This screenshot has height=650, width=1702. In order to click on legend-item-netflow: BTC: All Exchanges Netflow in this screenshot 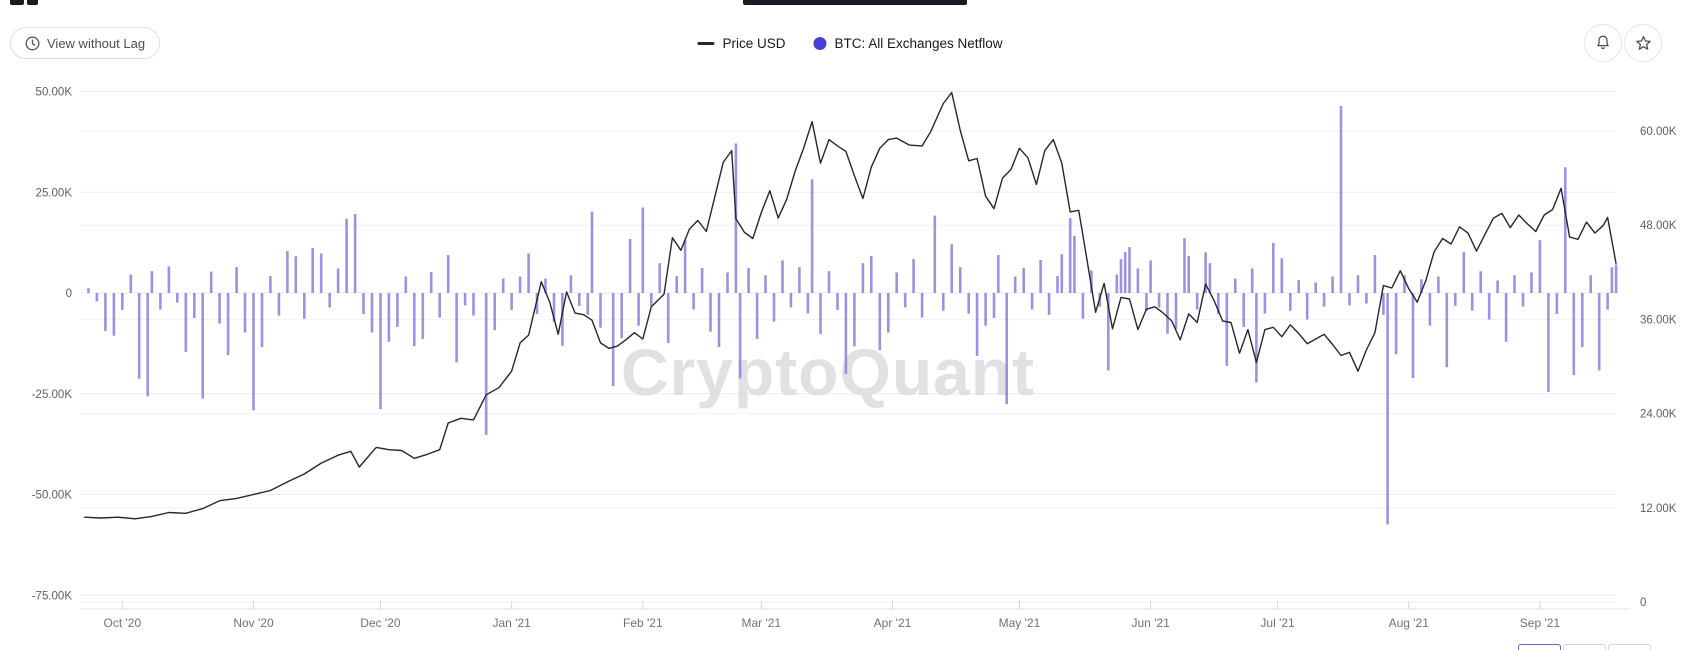, I will do `click(908, 43)`.